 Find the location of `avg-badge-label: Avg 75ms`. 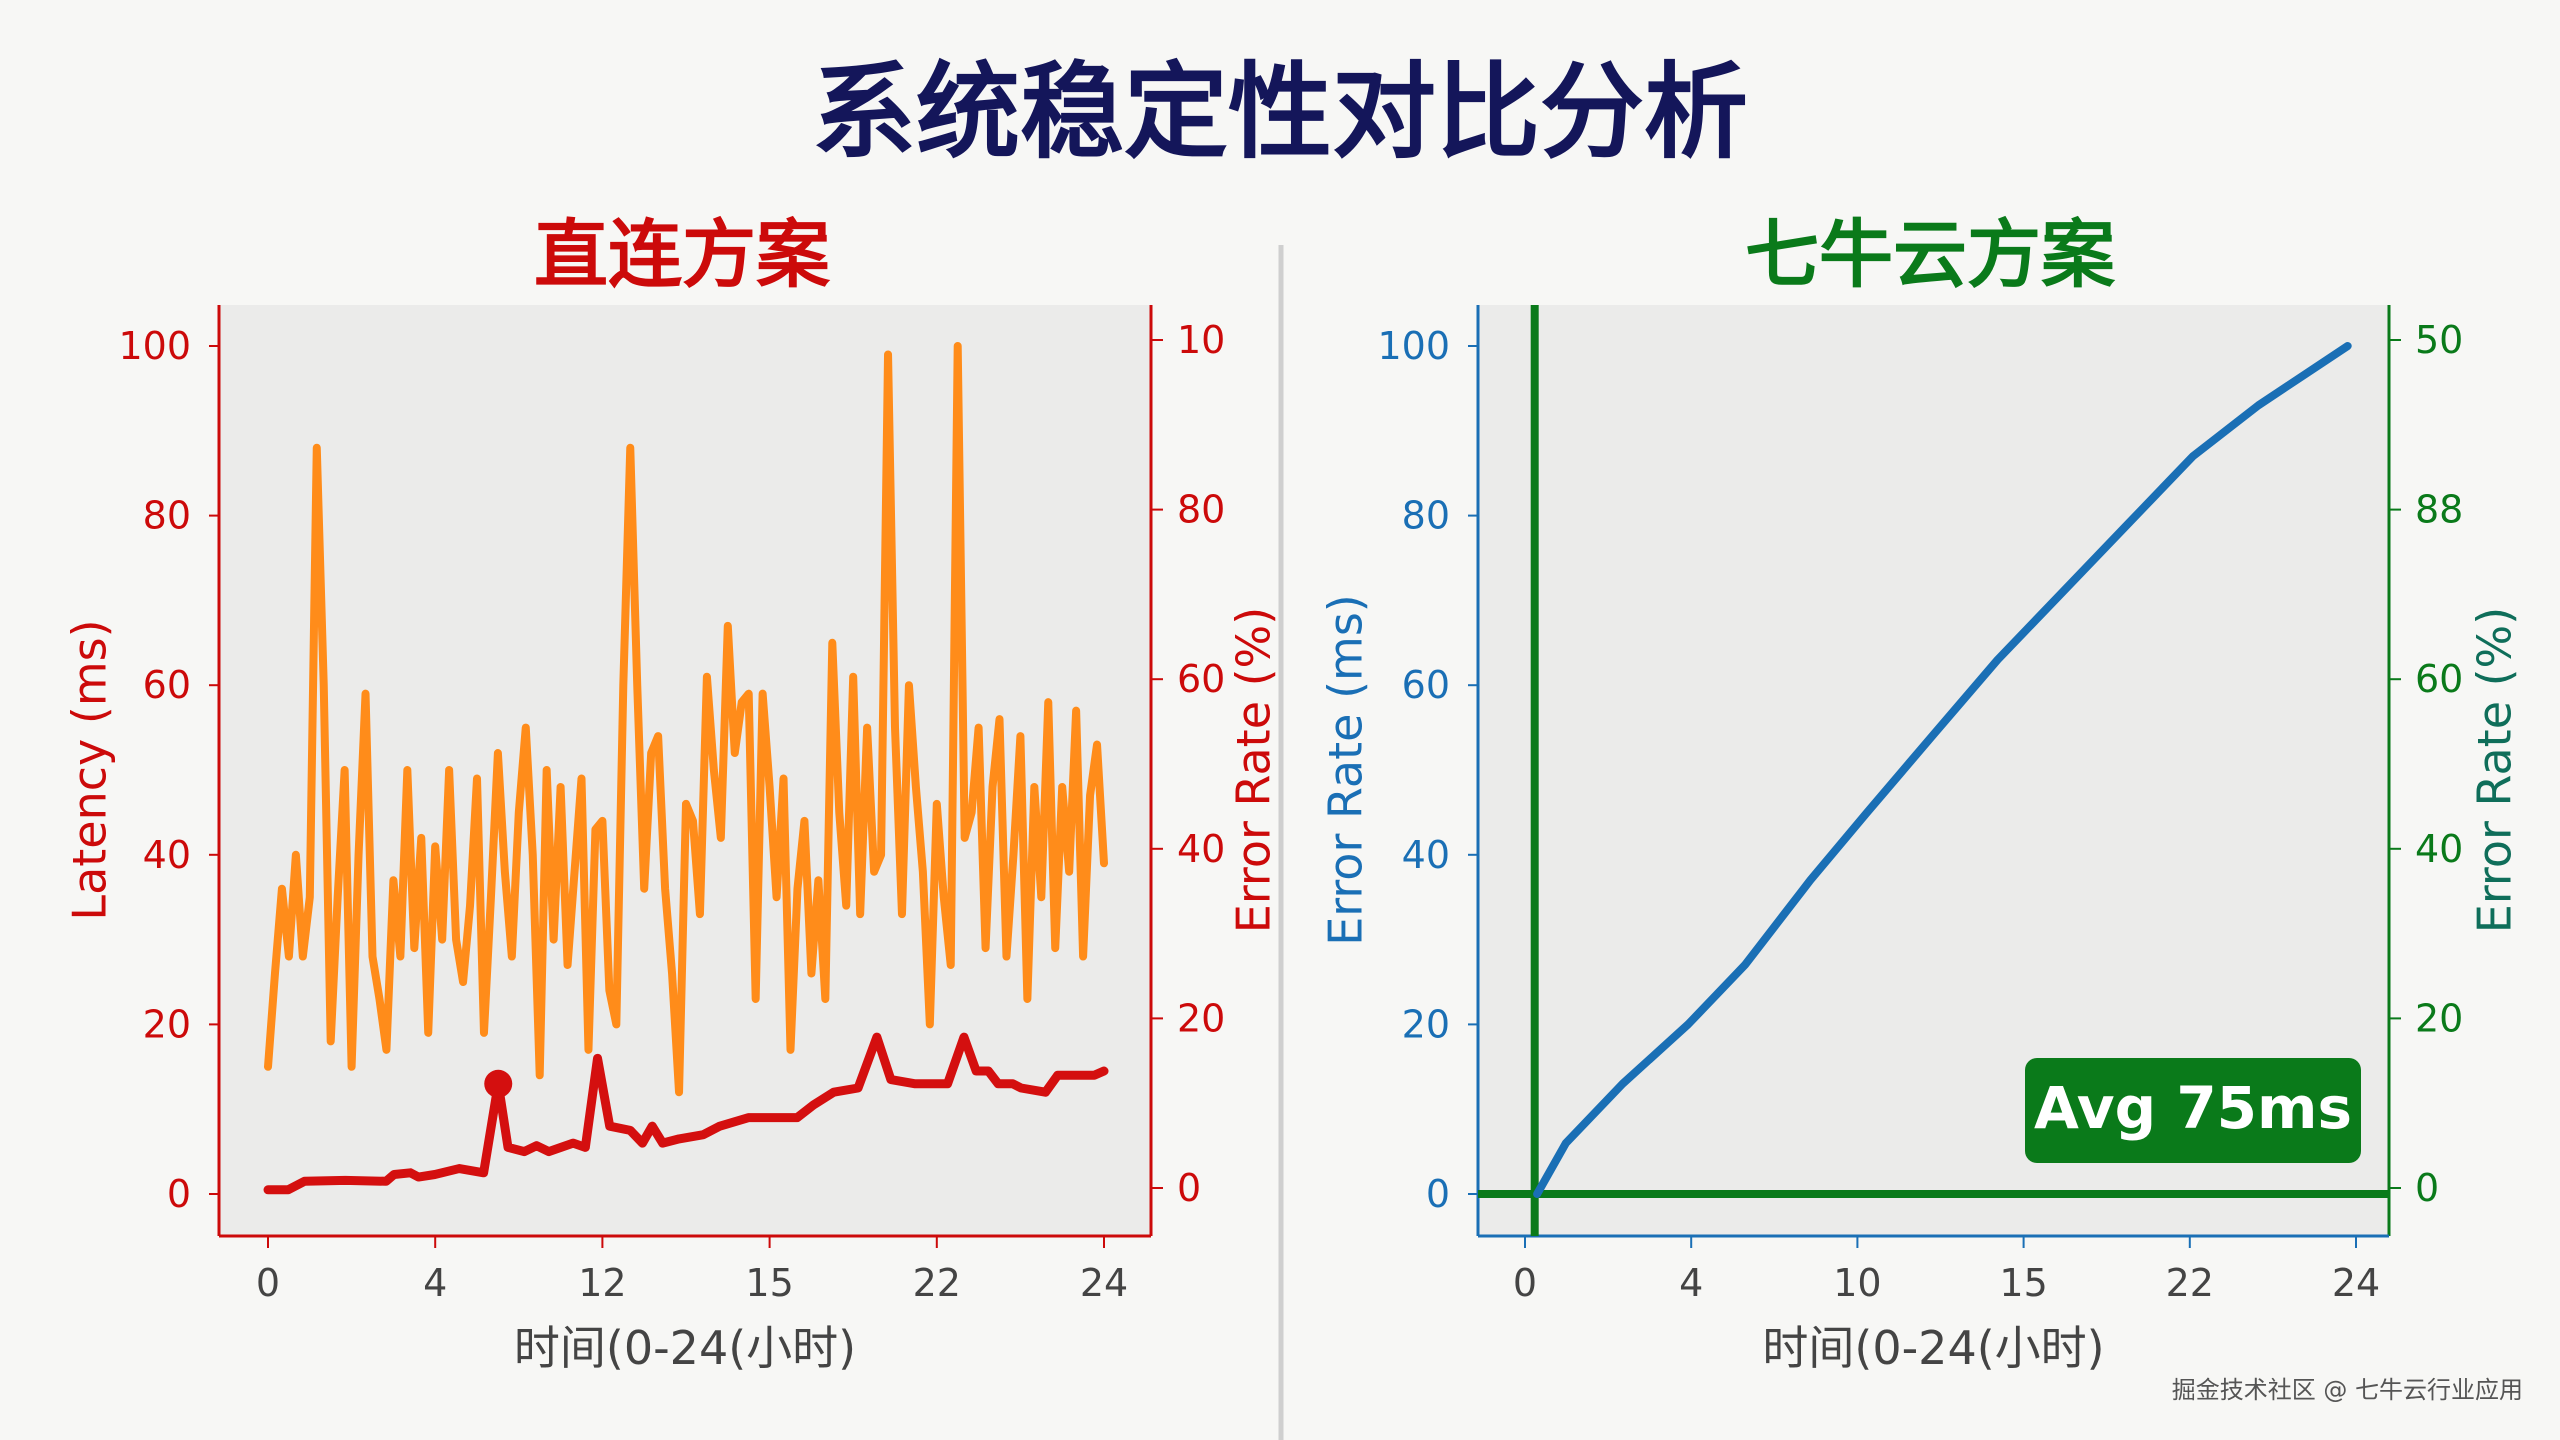

avg-badge-label: Avg 75ms is located at coordinates (2193, 1108).